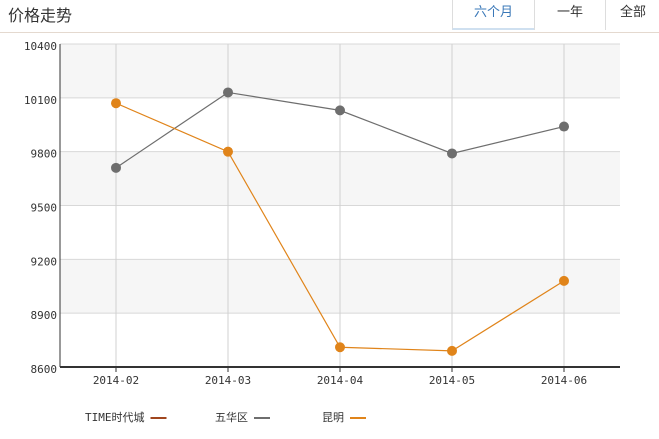  What do you see at coordinates (40, 15) in the screenshot?
I see `page-title: 价格走势` at bounding box center [40, 15].